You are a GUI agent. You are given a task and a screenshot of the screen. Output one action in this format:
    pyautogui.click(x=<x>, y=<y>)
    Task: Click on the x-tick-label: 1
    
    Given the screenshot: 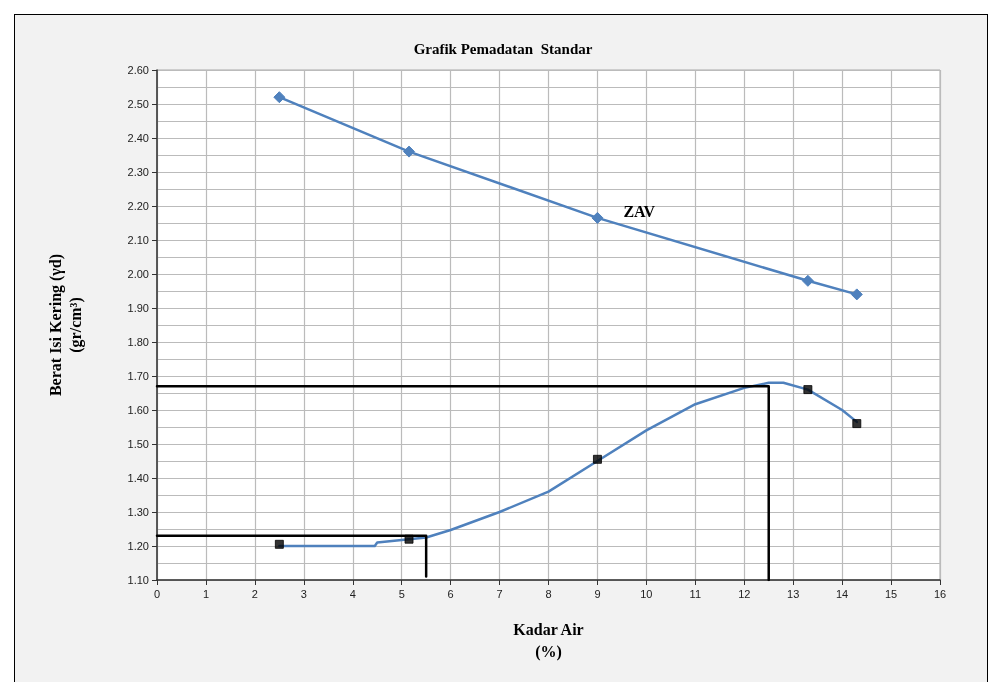 What is the action you would take?
    pyautogui.click(x=205, y=593)
    